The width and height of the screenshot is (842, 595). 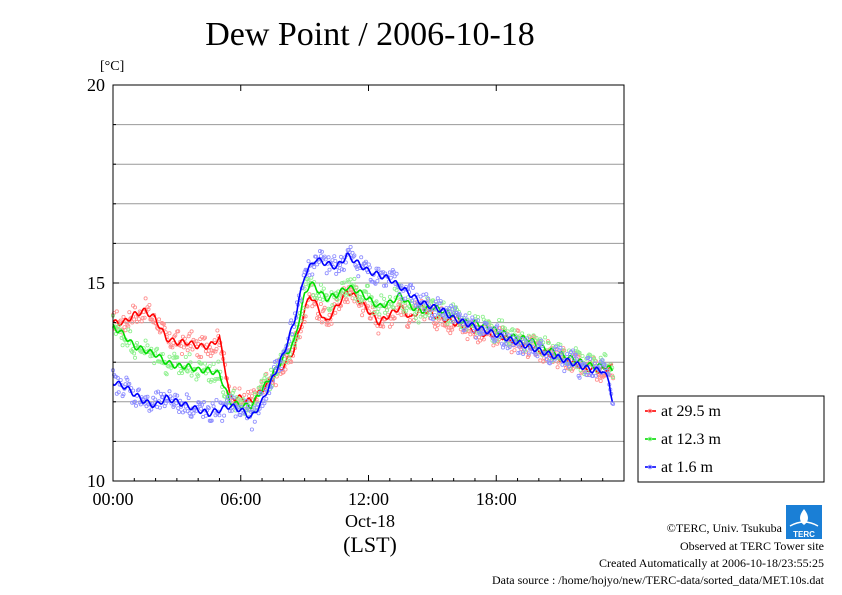 What do you see at coordinates (731, 439) in the screenshot?
I see `legend: at 29.5 m at 12.3 m at 1.6 m` at bounding box center [731, 439].